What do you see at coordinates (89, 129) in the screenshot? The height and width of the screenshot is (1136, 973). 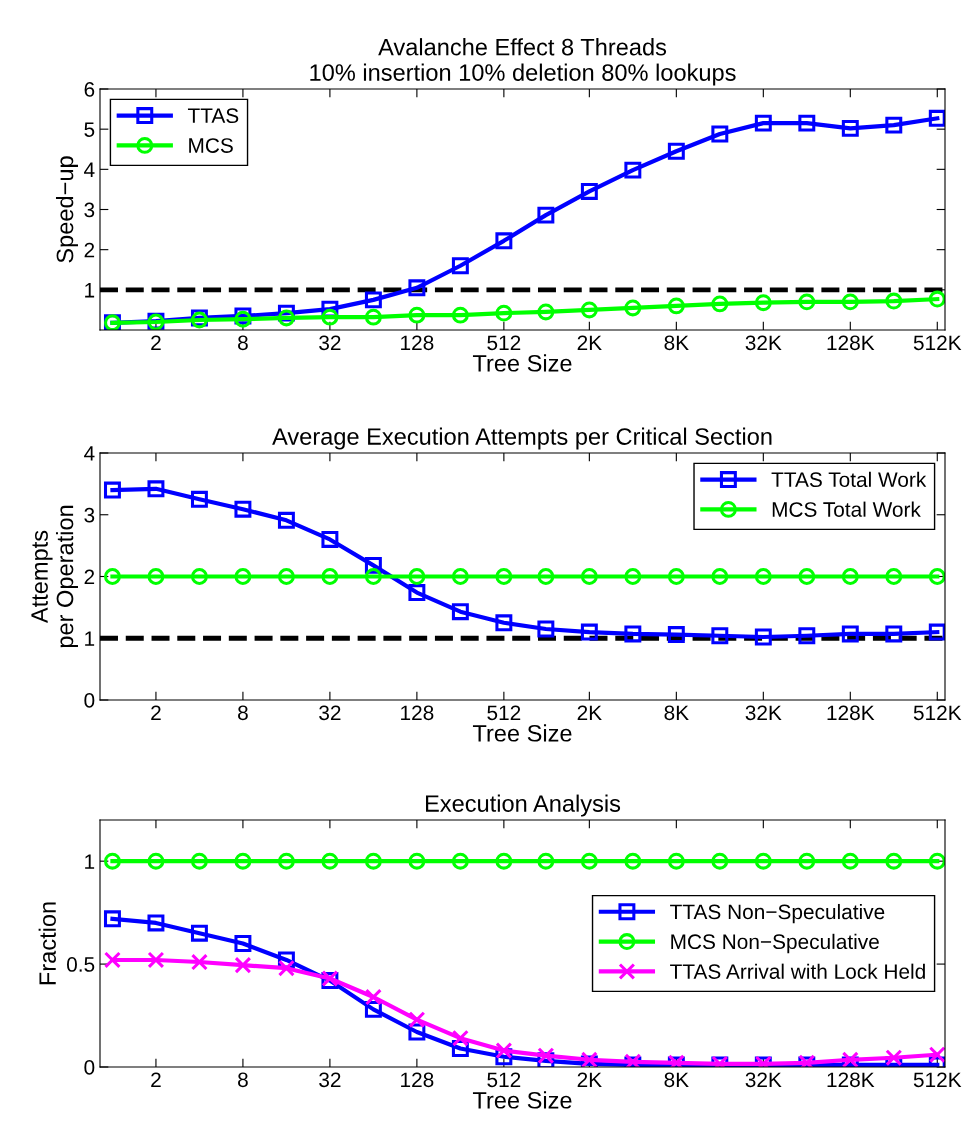 I see `y-tick-label: 5` at bounding box center [89, 129].